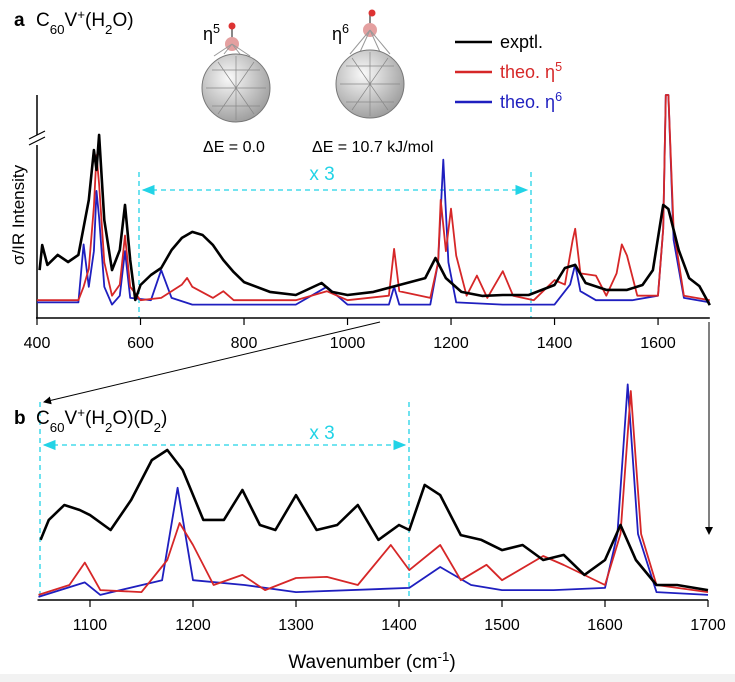 The image size is (735, 682). Describe the element at coordinates (85, 22) in the screenshot. I see `panel-title: C60V+(H2O)` at that location.